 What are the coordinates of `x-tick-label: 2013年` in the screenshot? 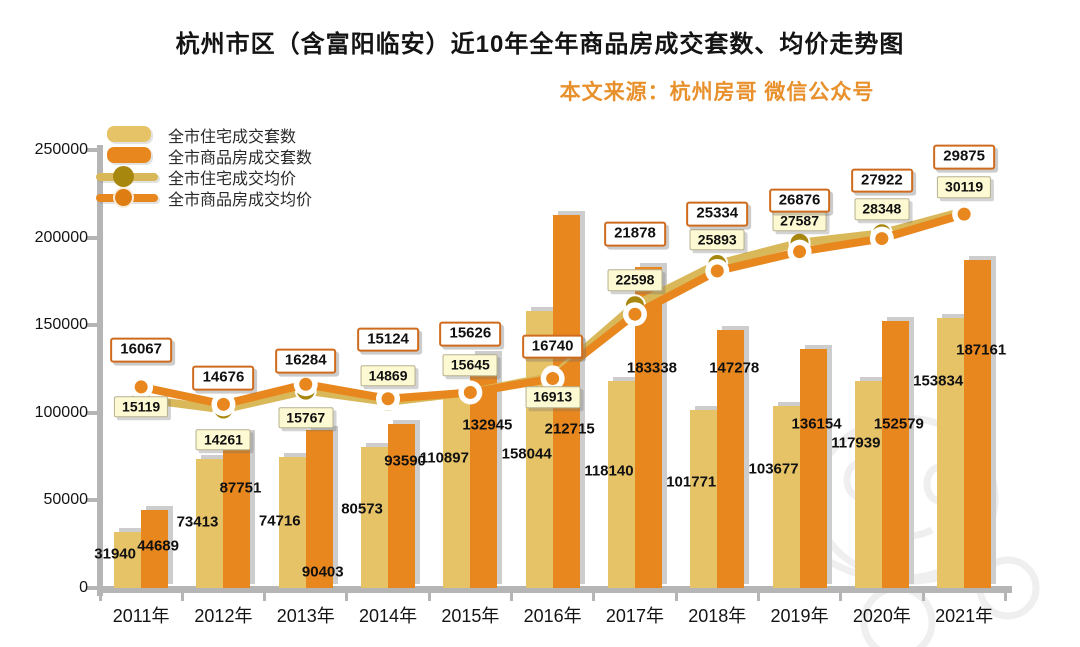 It's located at (305, 616).